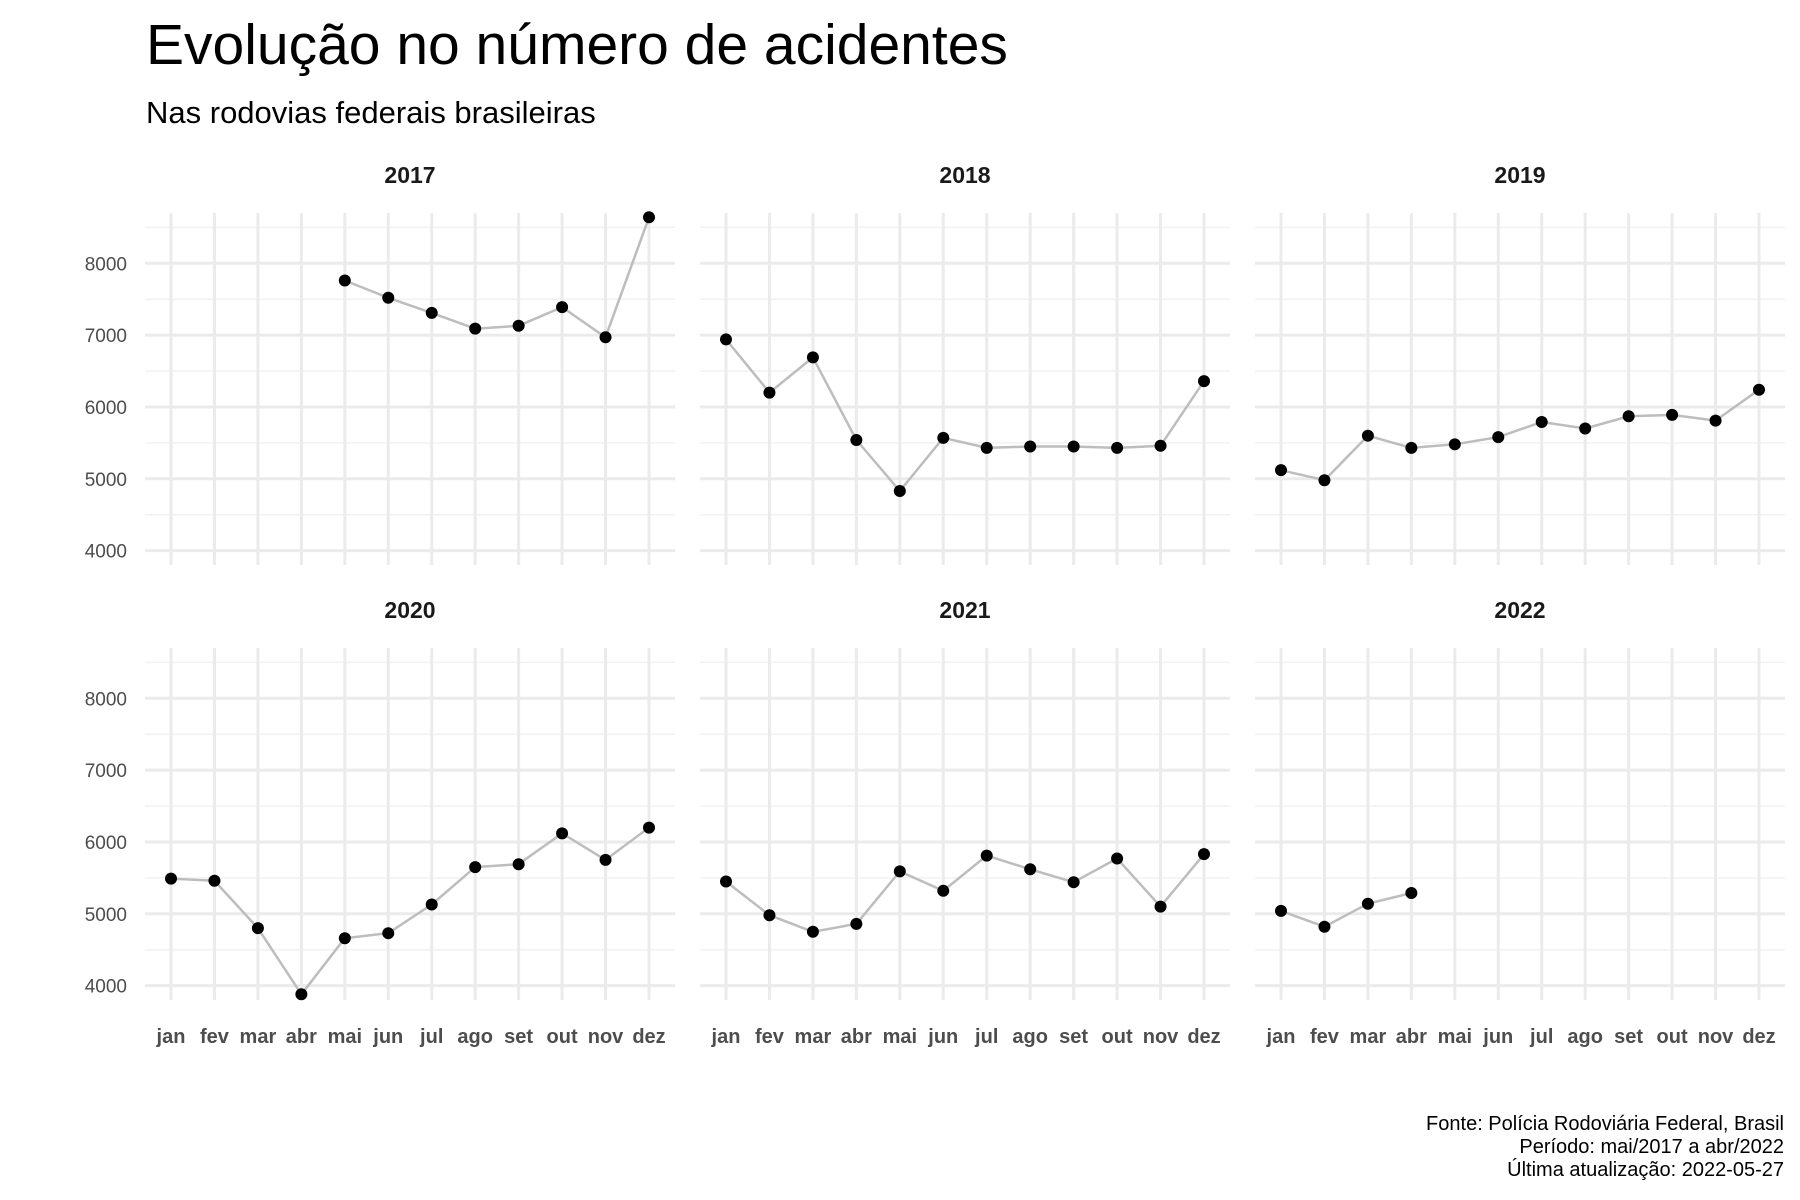 The image size is (1800, 1200). I want to click on panel-strip-label: 2020, so click(409, 610).